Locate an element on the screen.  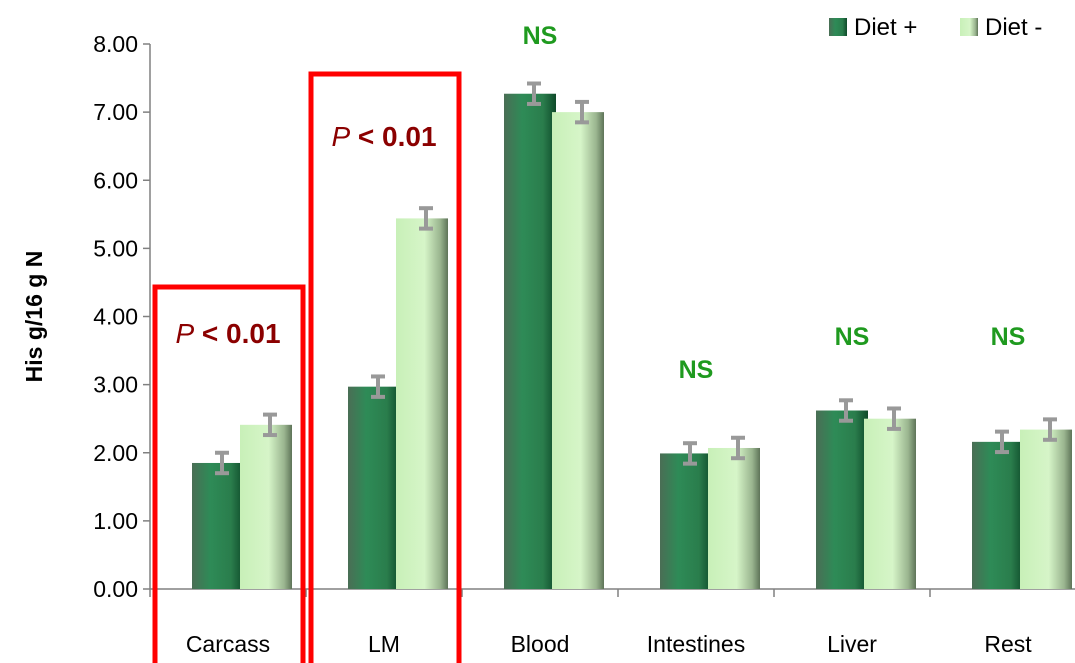
annotation-ns-liver: NS is located at coordinates (852, 337).